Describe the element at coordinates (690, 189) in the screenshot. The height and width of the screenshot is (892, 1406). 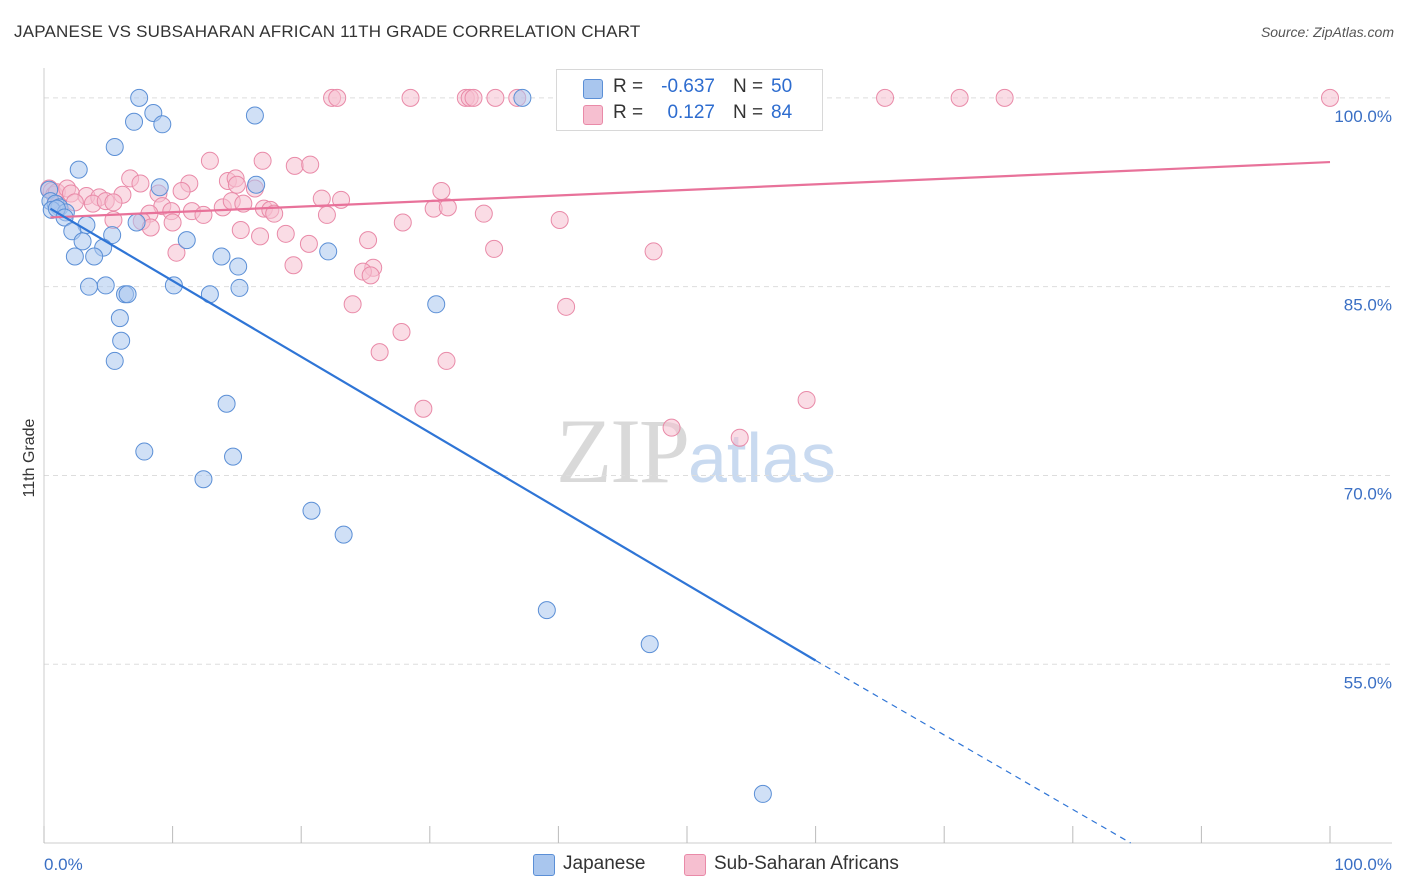
I see `subsaharan-trend-line` at that location.